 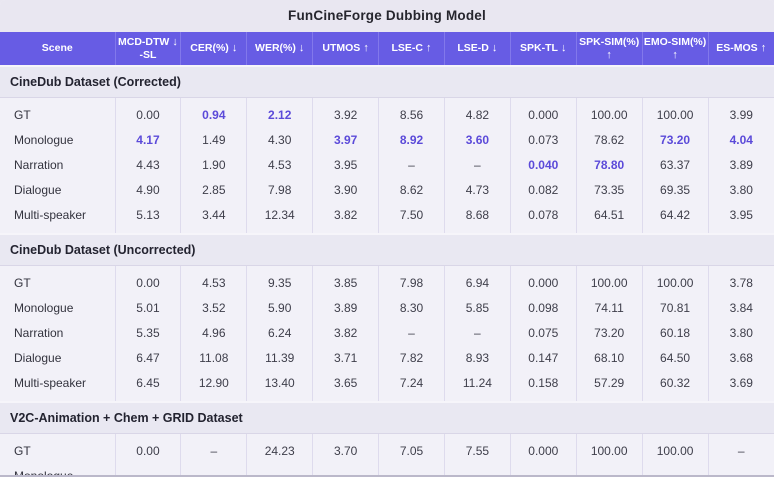 I want to click on metric-value: 69.35, so click(x=675, y=190).